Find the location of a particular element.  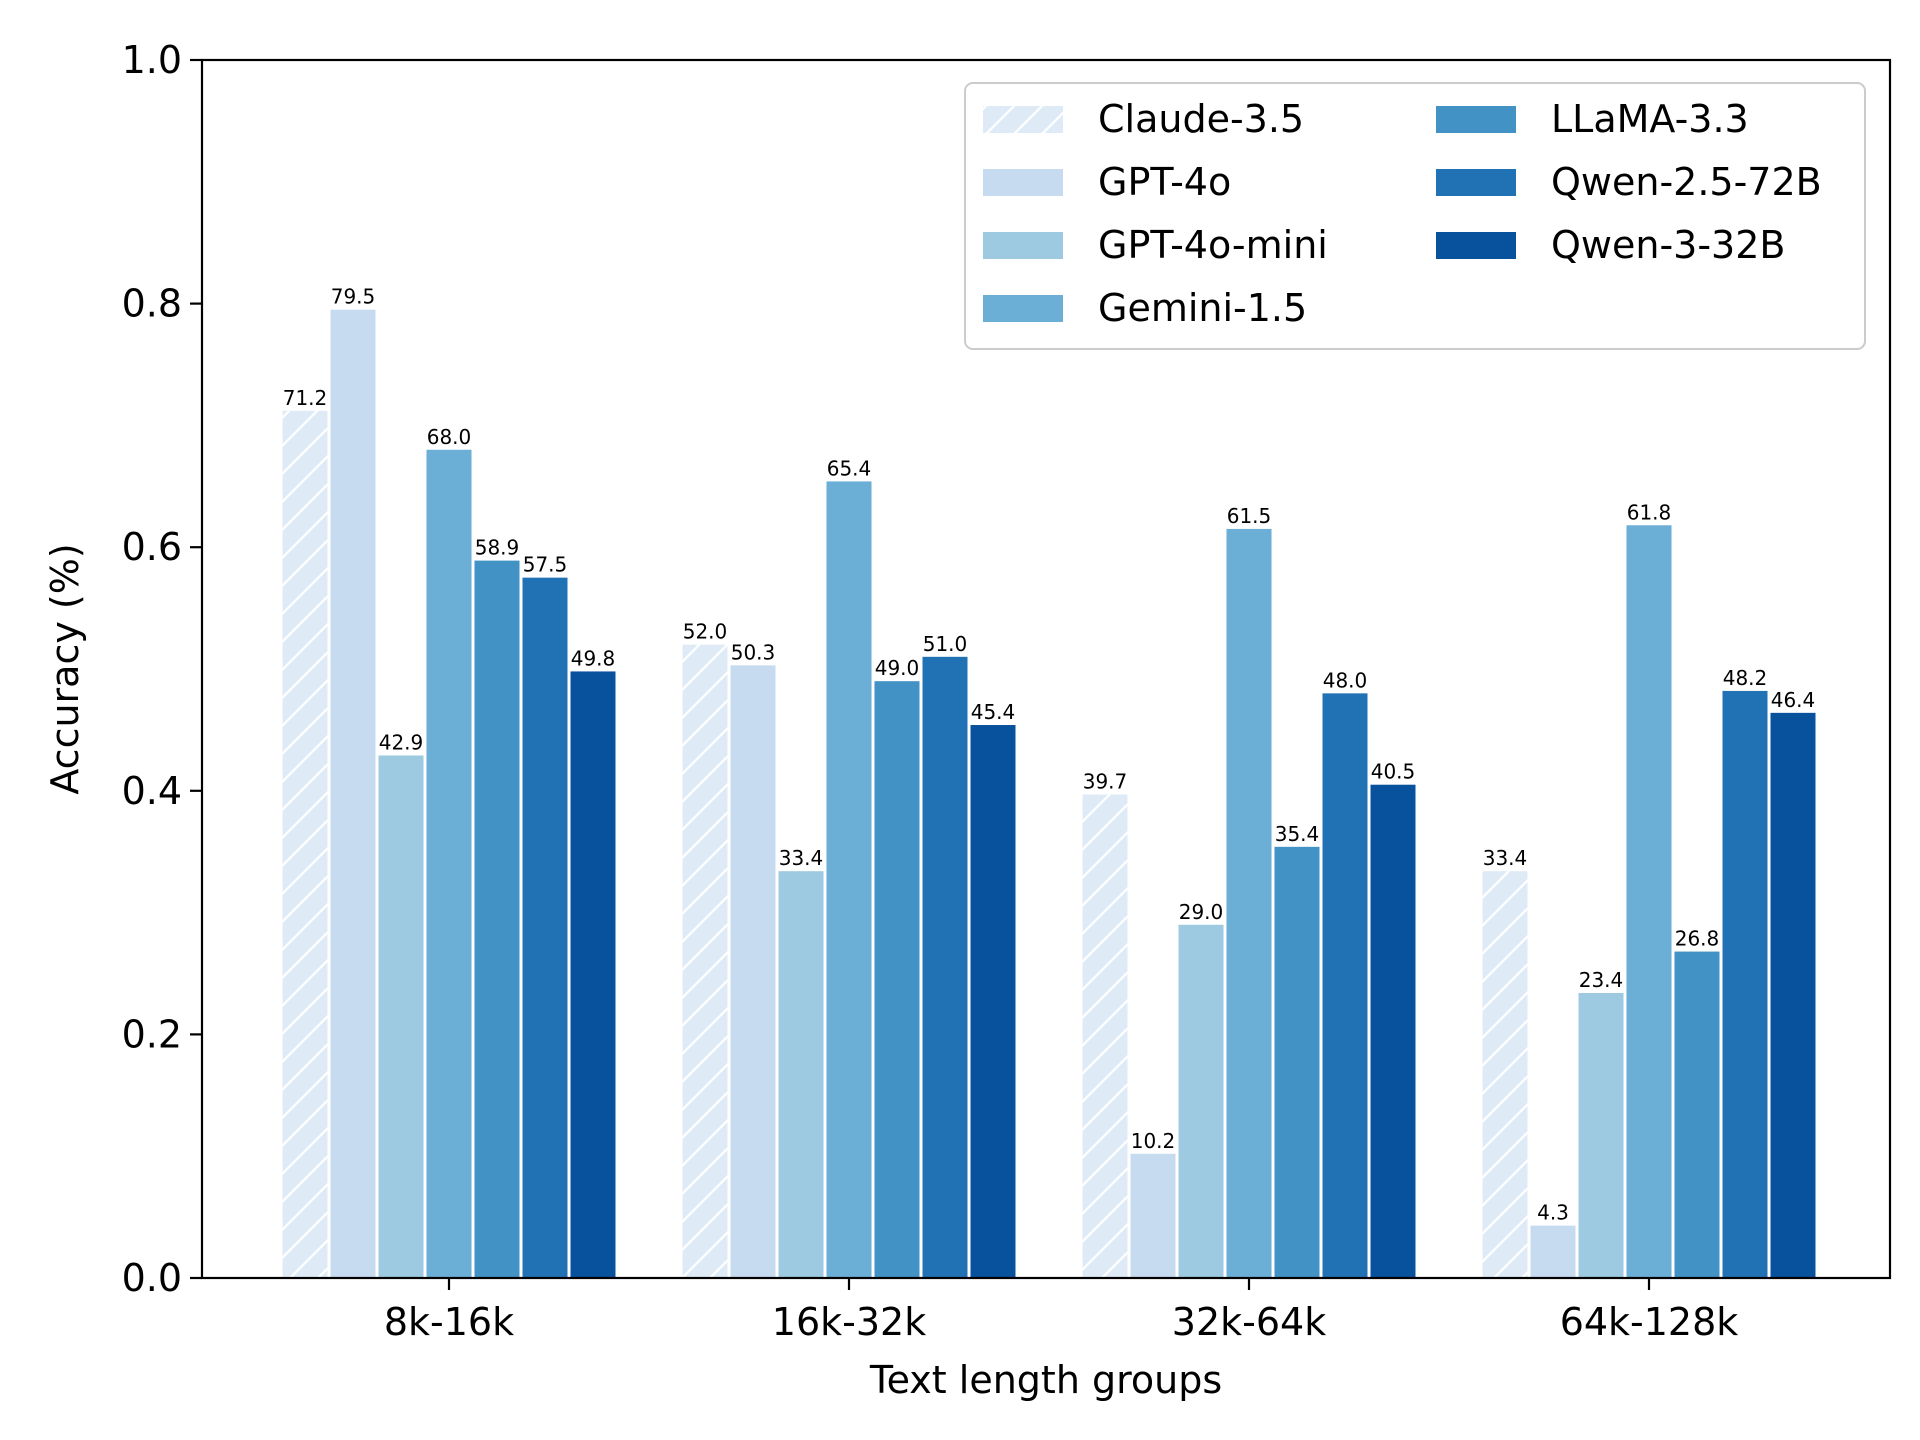

x-axis: 8k-16k 16k-32k 32k-64k 64k-128k is located at coordinates (1061, 1311).